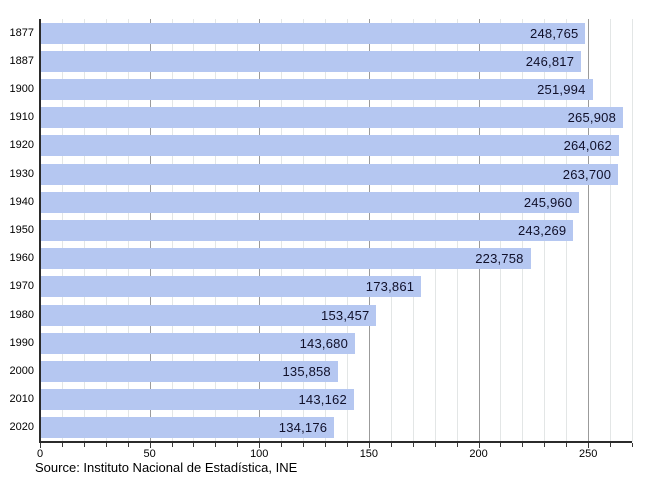 This screenshot has width=650, height=480. I want to click on x-tick-label: 100, so click(259, 454).